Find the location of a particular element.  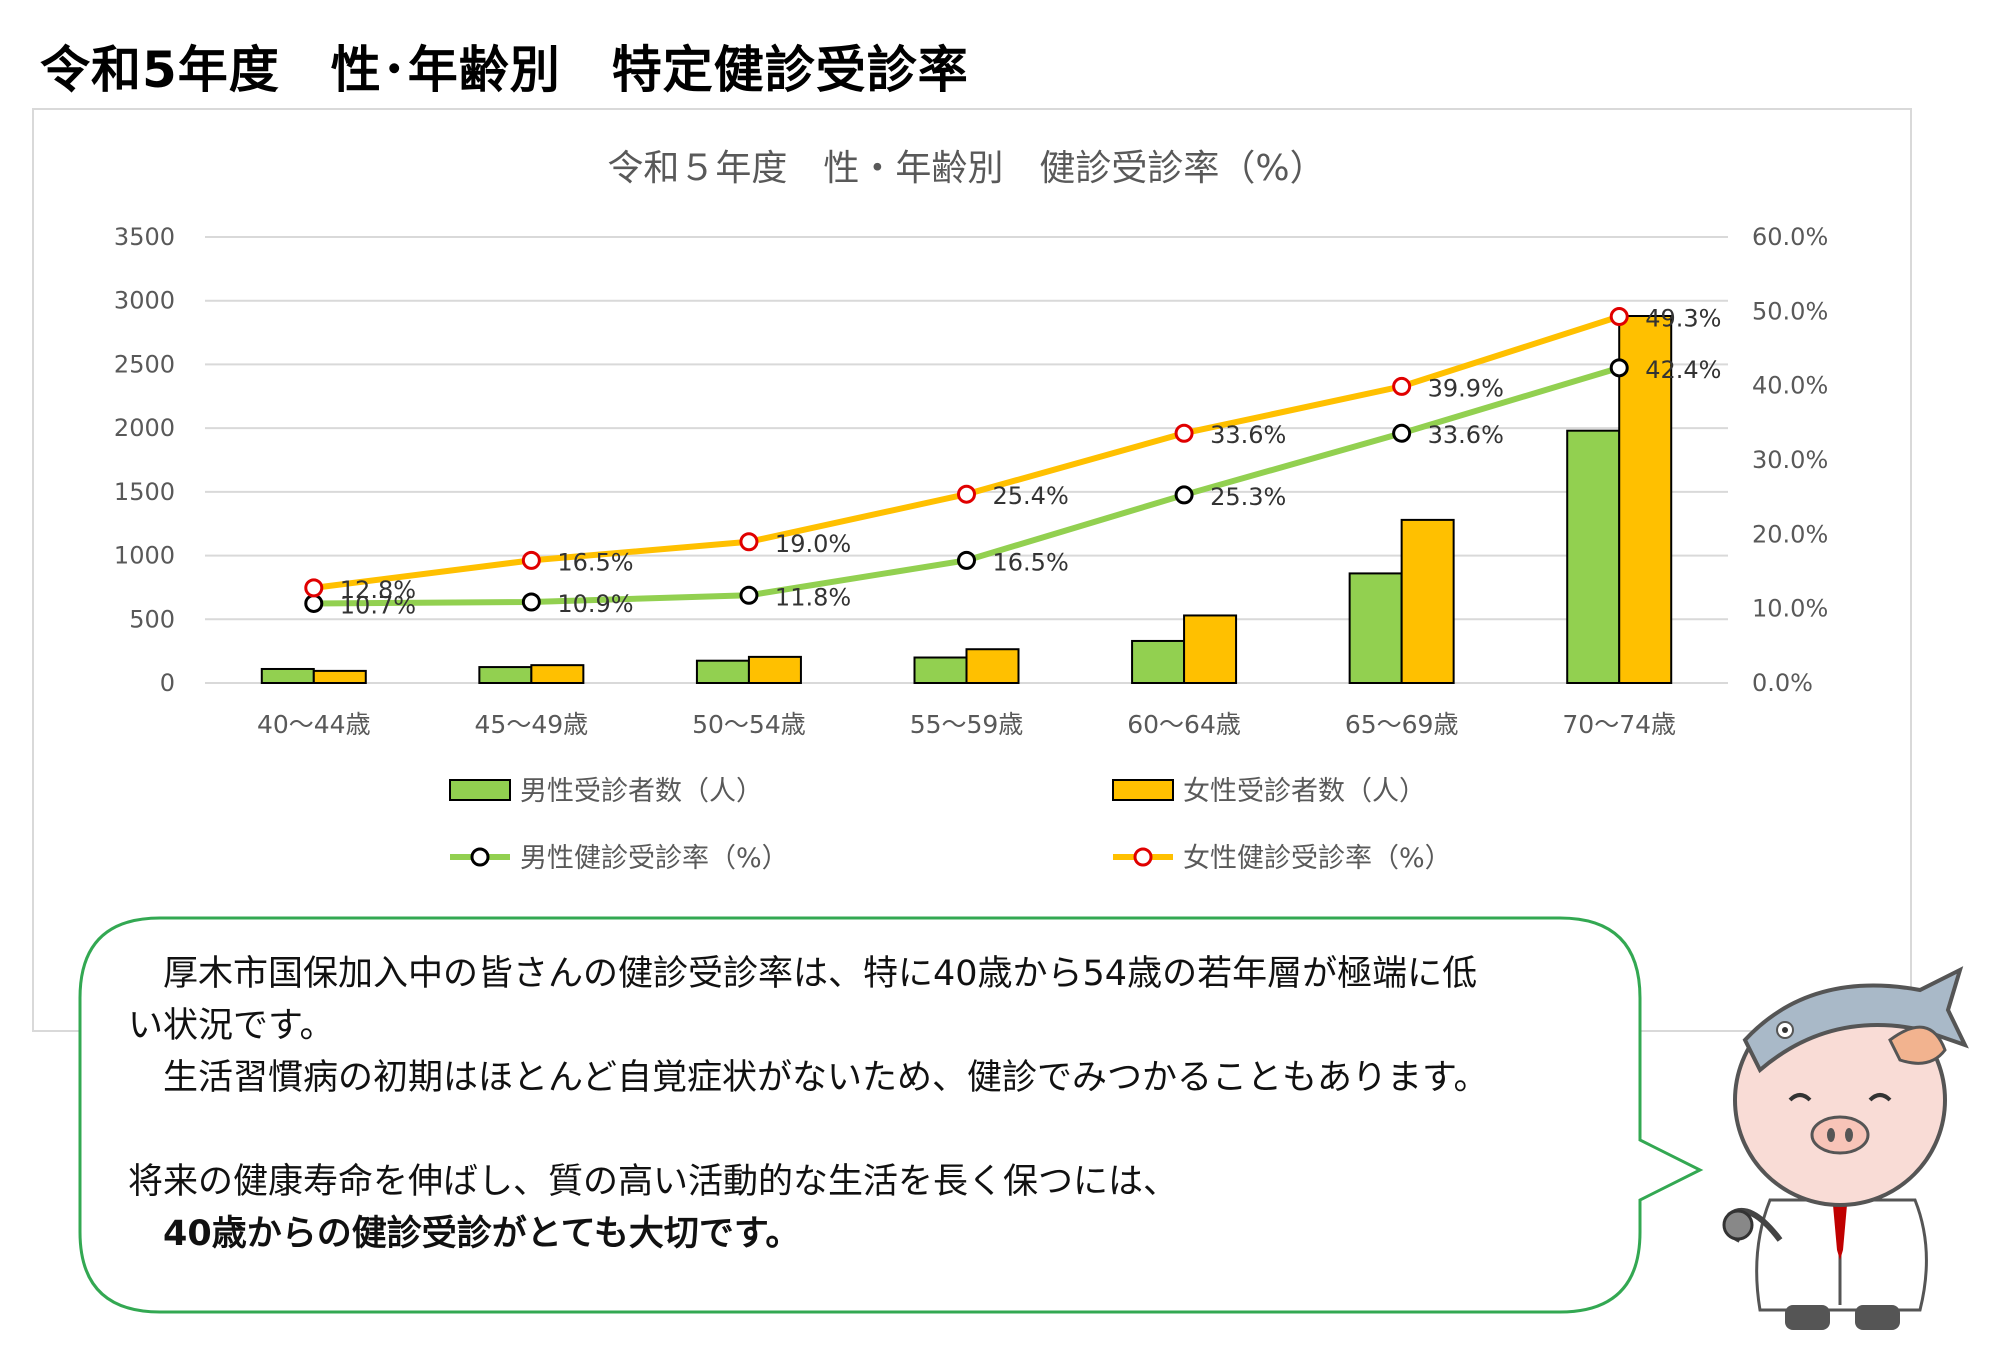

data-label-female-rate: 19.0% is located at coordinates (813, 544).